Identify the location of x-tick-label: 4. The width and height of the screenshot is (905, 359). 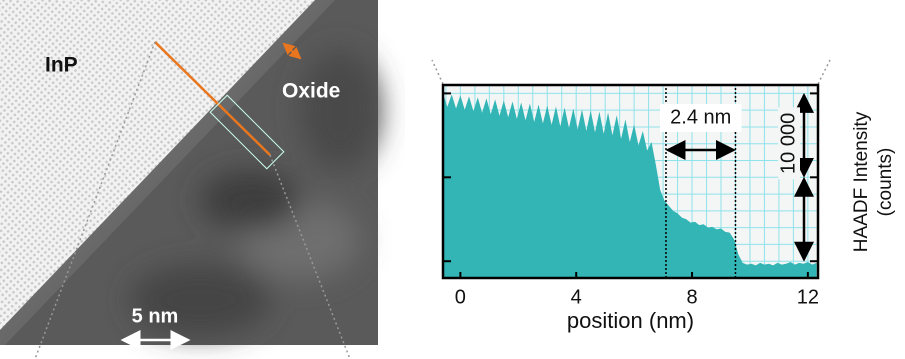
(576, 297).